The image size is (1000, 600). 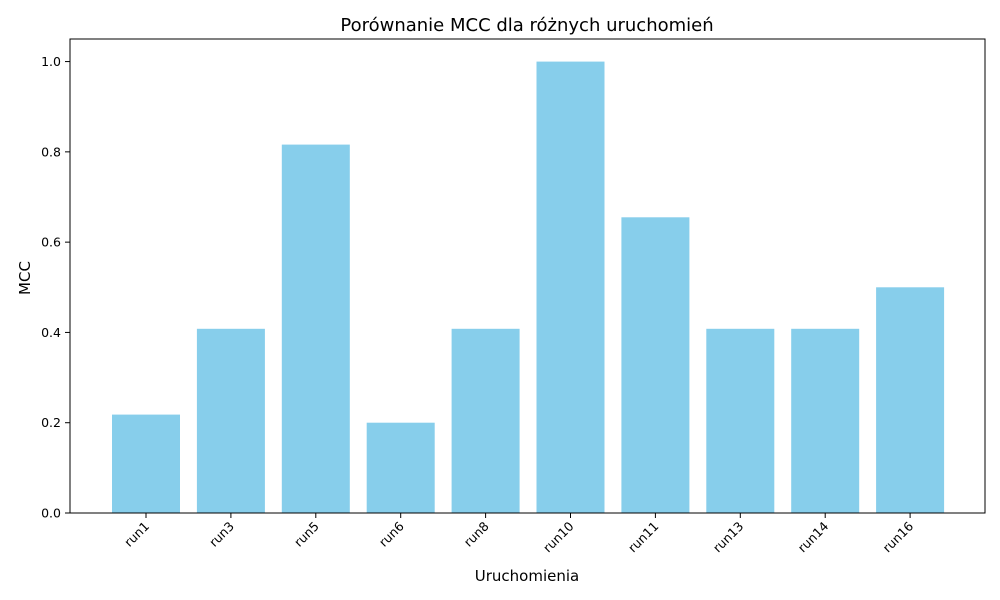 I want to click on y-axis-label: MCC, so click(x=25, y=278).